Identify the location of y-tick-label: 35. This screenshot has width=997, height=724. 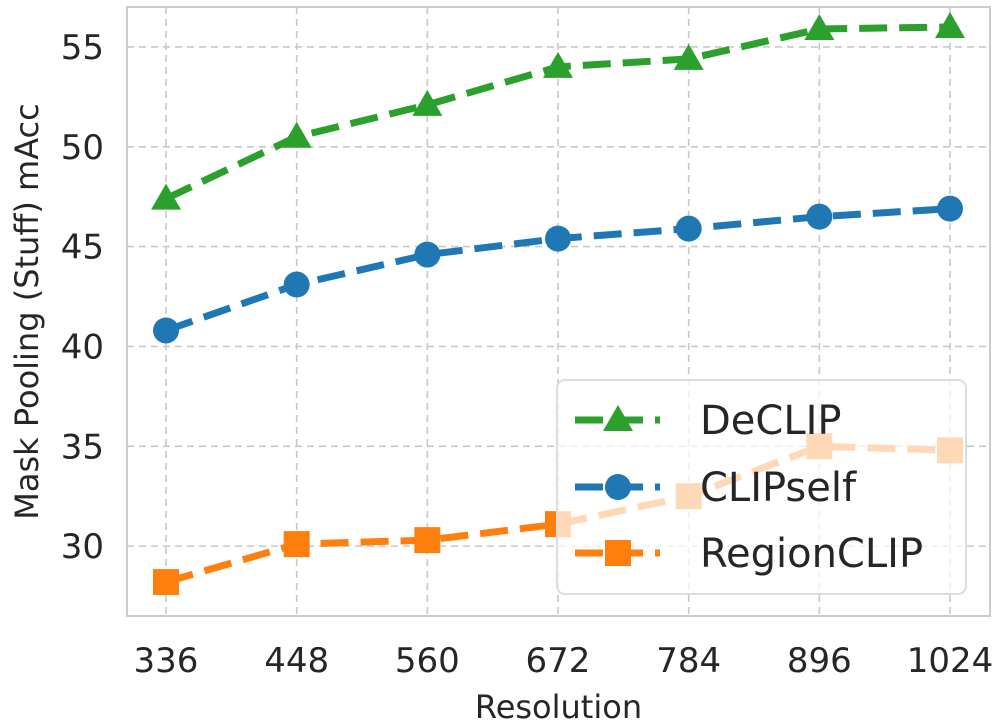
(82, 447).